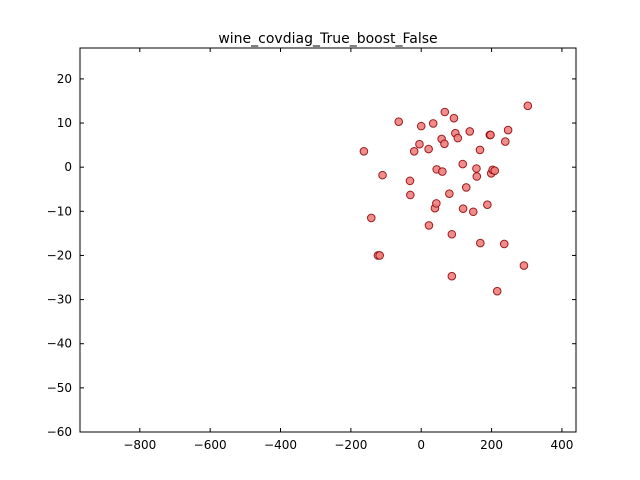 Image resolution: width=640 pixels, height=480 pixels. I want to click on y-tick-label: −40, so click(59, 344).